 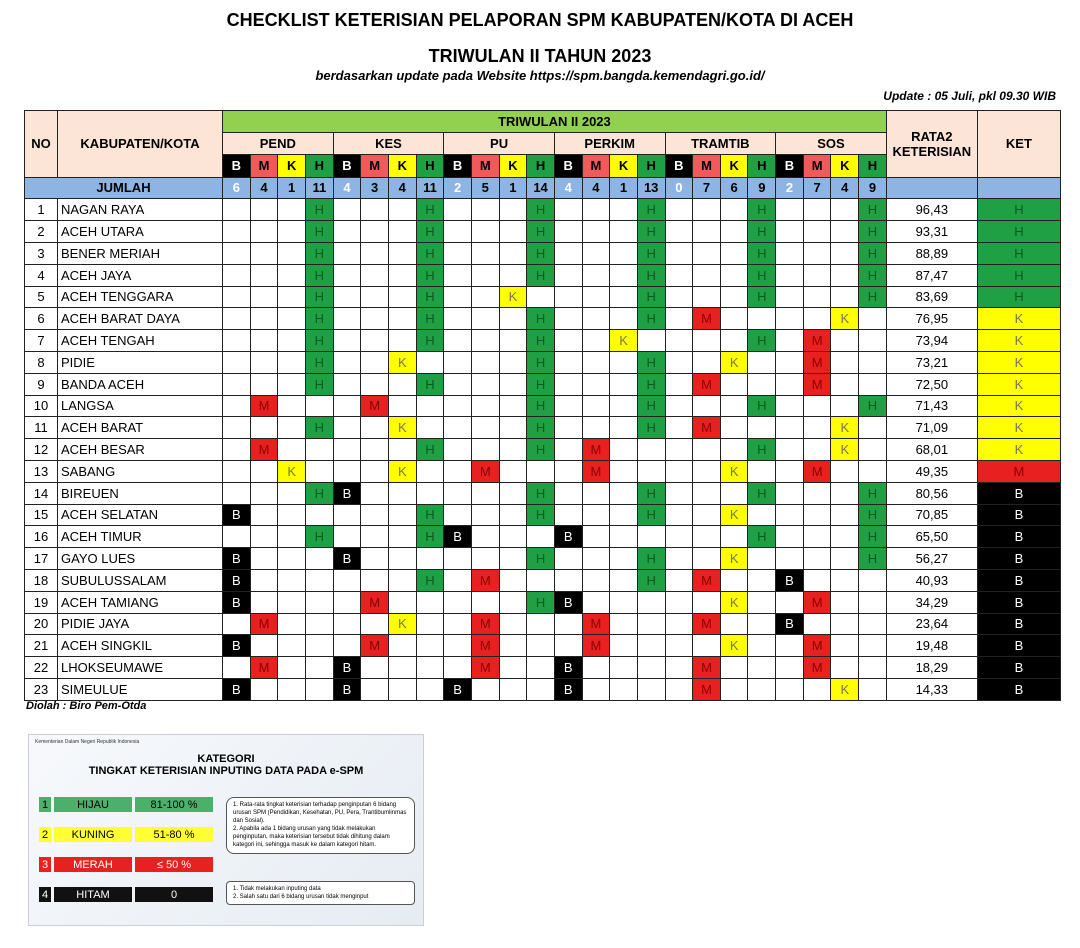 I want to click on legend-category: 2 KUNING 51-80 %, so click(x=126, y=834).